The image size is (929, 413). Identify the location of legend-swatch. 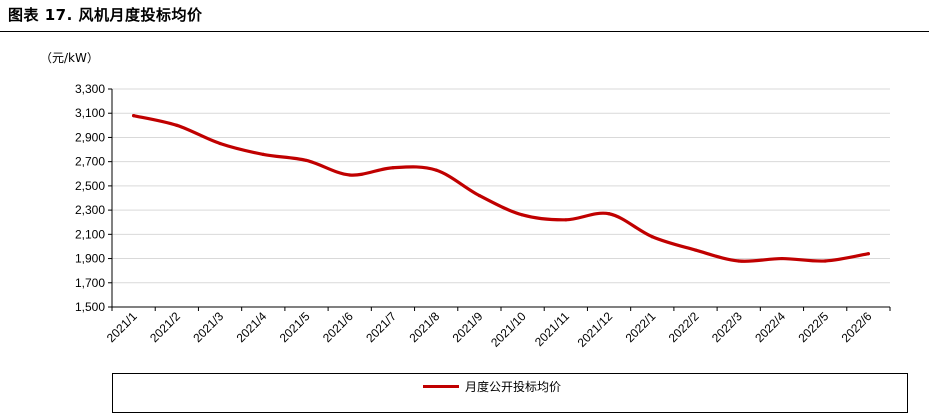
(441, 386).